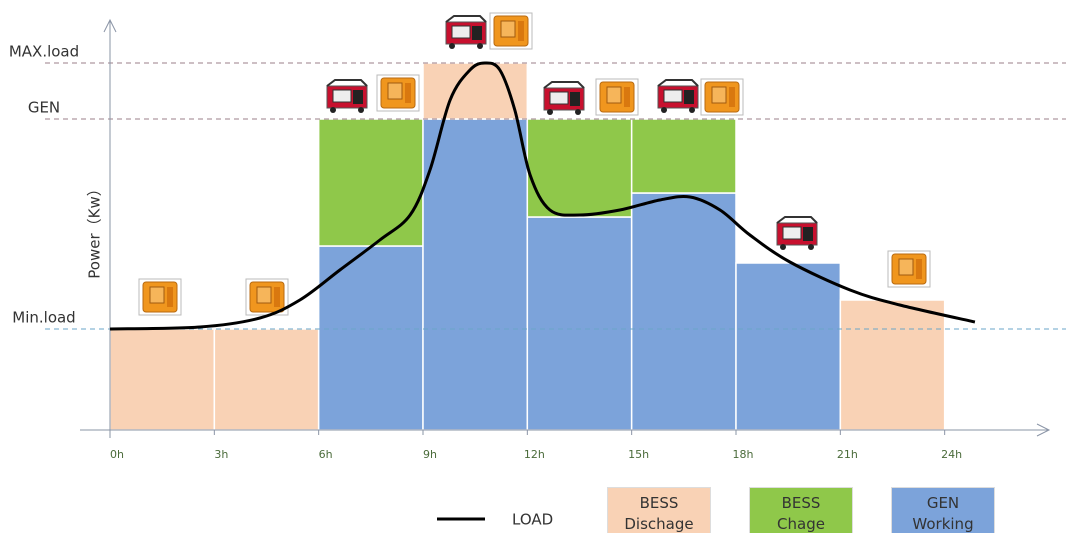 This screenshot has height=533, width=1066. What do you see at coordinates (44, 52) in the screenshot?
I see `y-tick-label: MAX.load` at bounding box center [44, 52].